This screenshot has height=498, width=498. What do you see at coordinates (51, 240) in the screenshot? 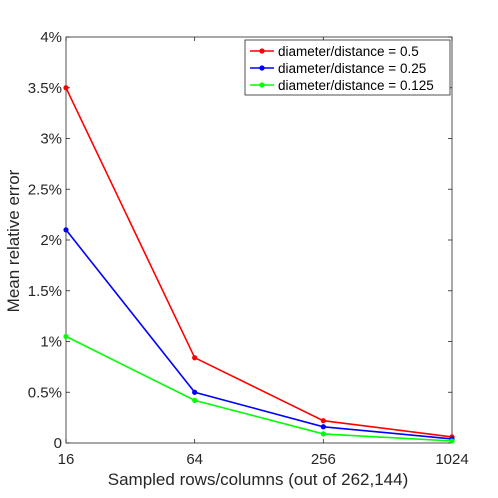
I see `y-tick-label: 2%` at bounding box center [51, 240].